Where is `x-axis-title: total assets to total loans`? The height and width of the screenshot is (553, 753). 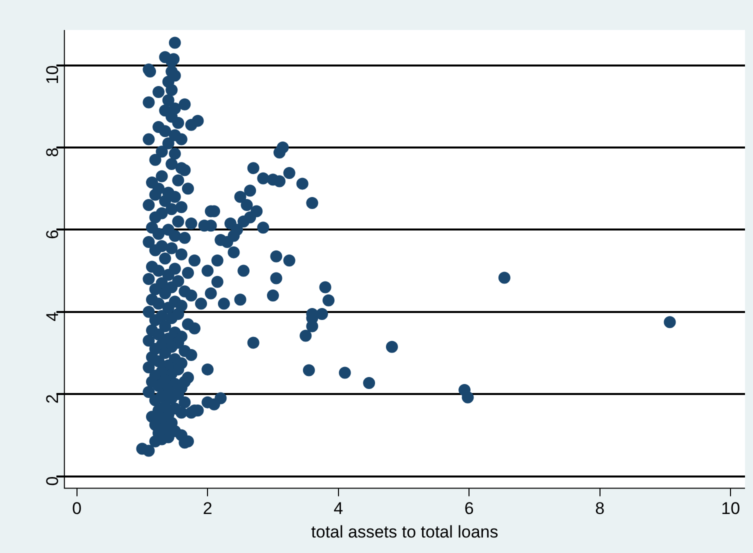 x-axis-title: total assets to total loans is located at coordinates (404, 532).